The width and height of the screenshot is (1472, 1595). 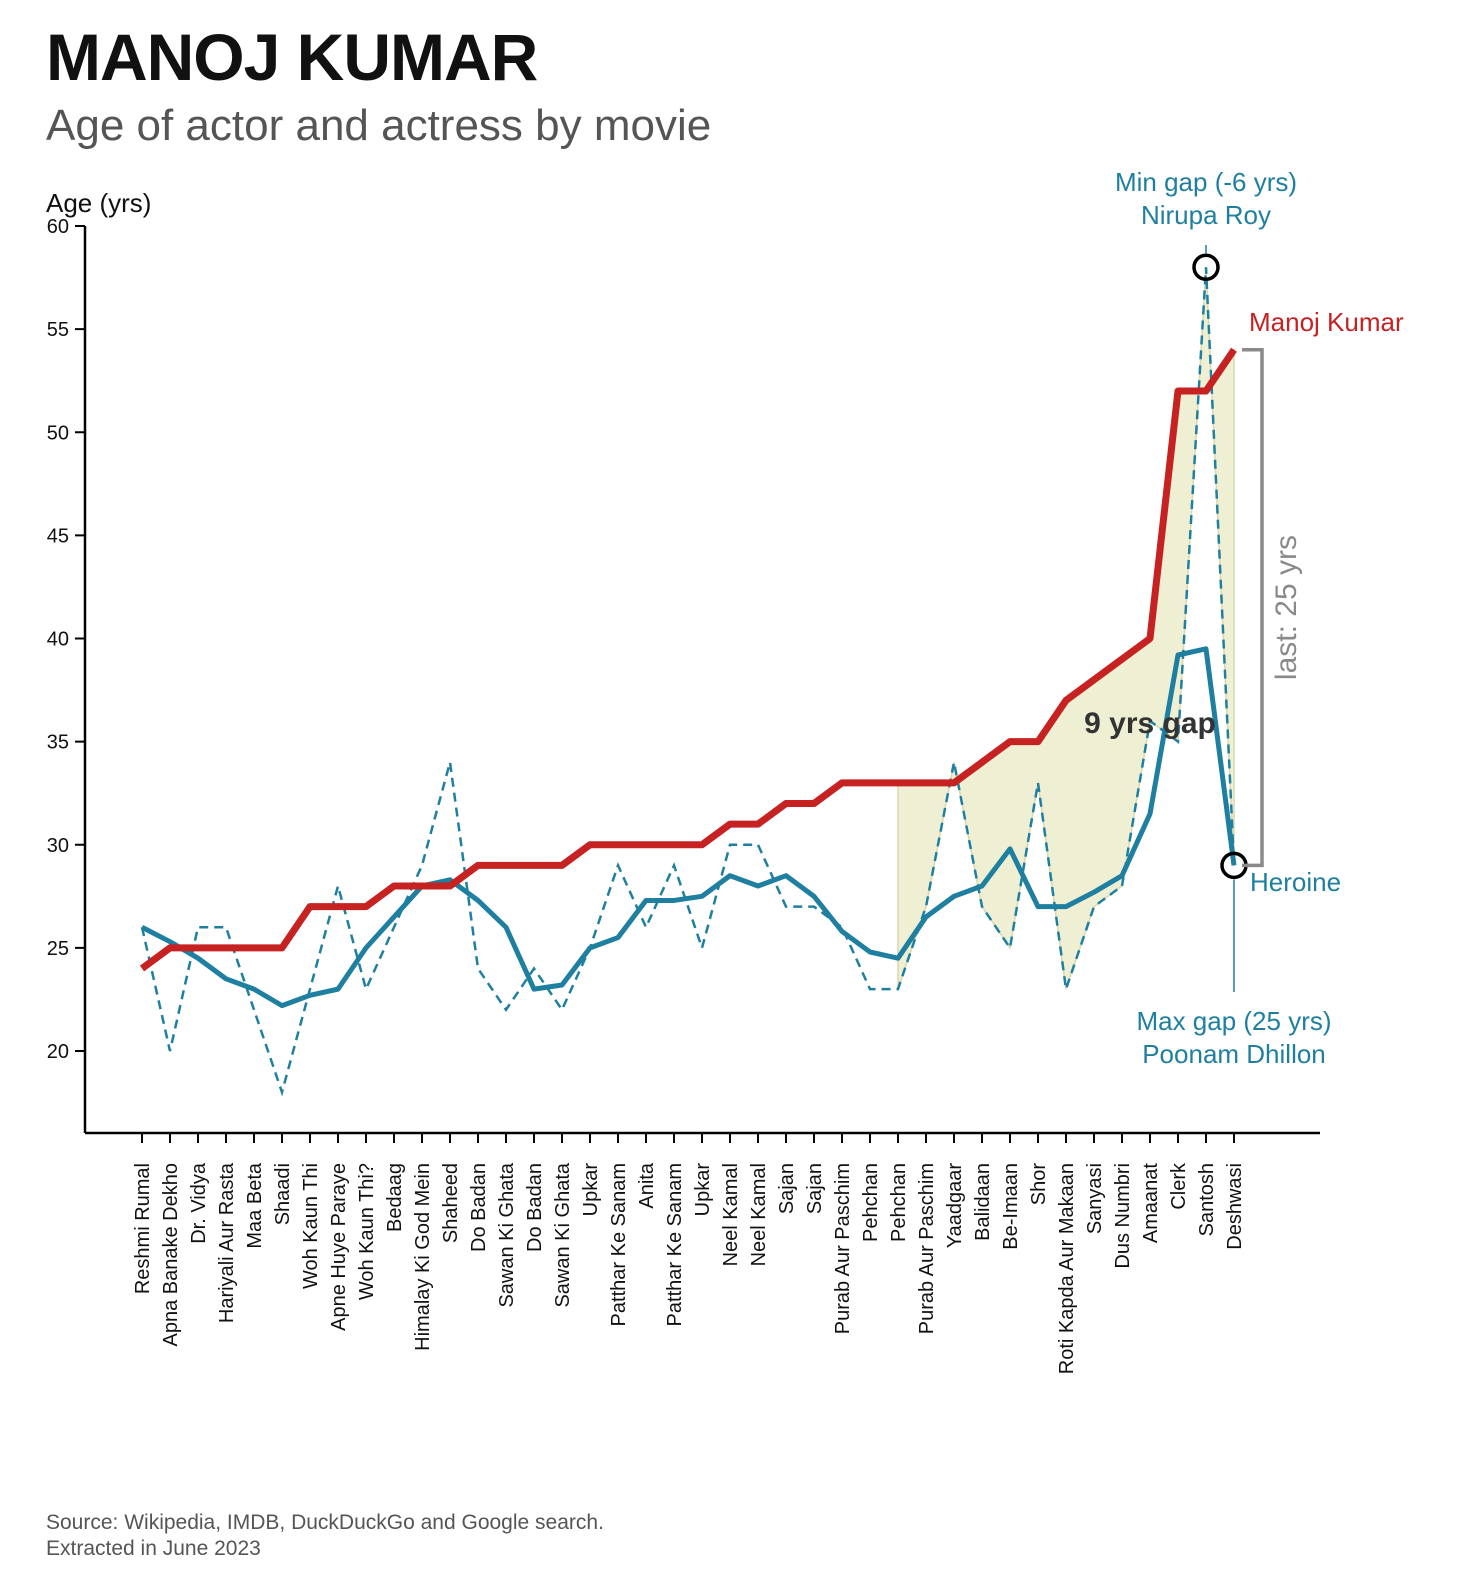 What do you see at coordinates (255, 1205) in the screenshot?
I see `x-tick-label-4: Maa Beta` at bounding box center [255, 1205].